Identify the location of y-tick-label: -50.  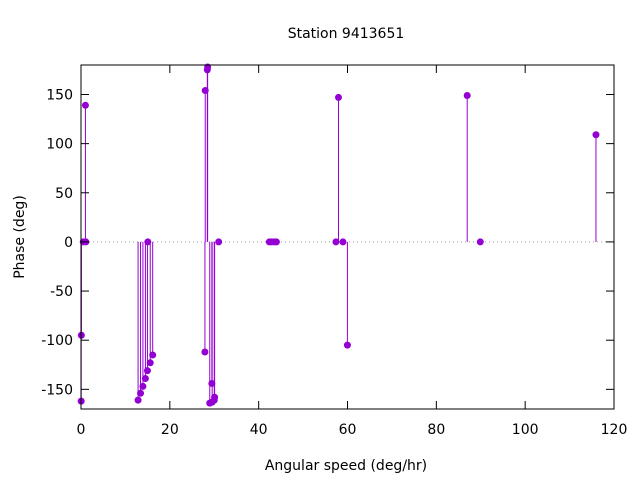
(61, 292).